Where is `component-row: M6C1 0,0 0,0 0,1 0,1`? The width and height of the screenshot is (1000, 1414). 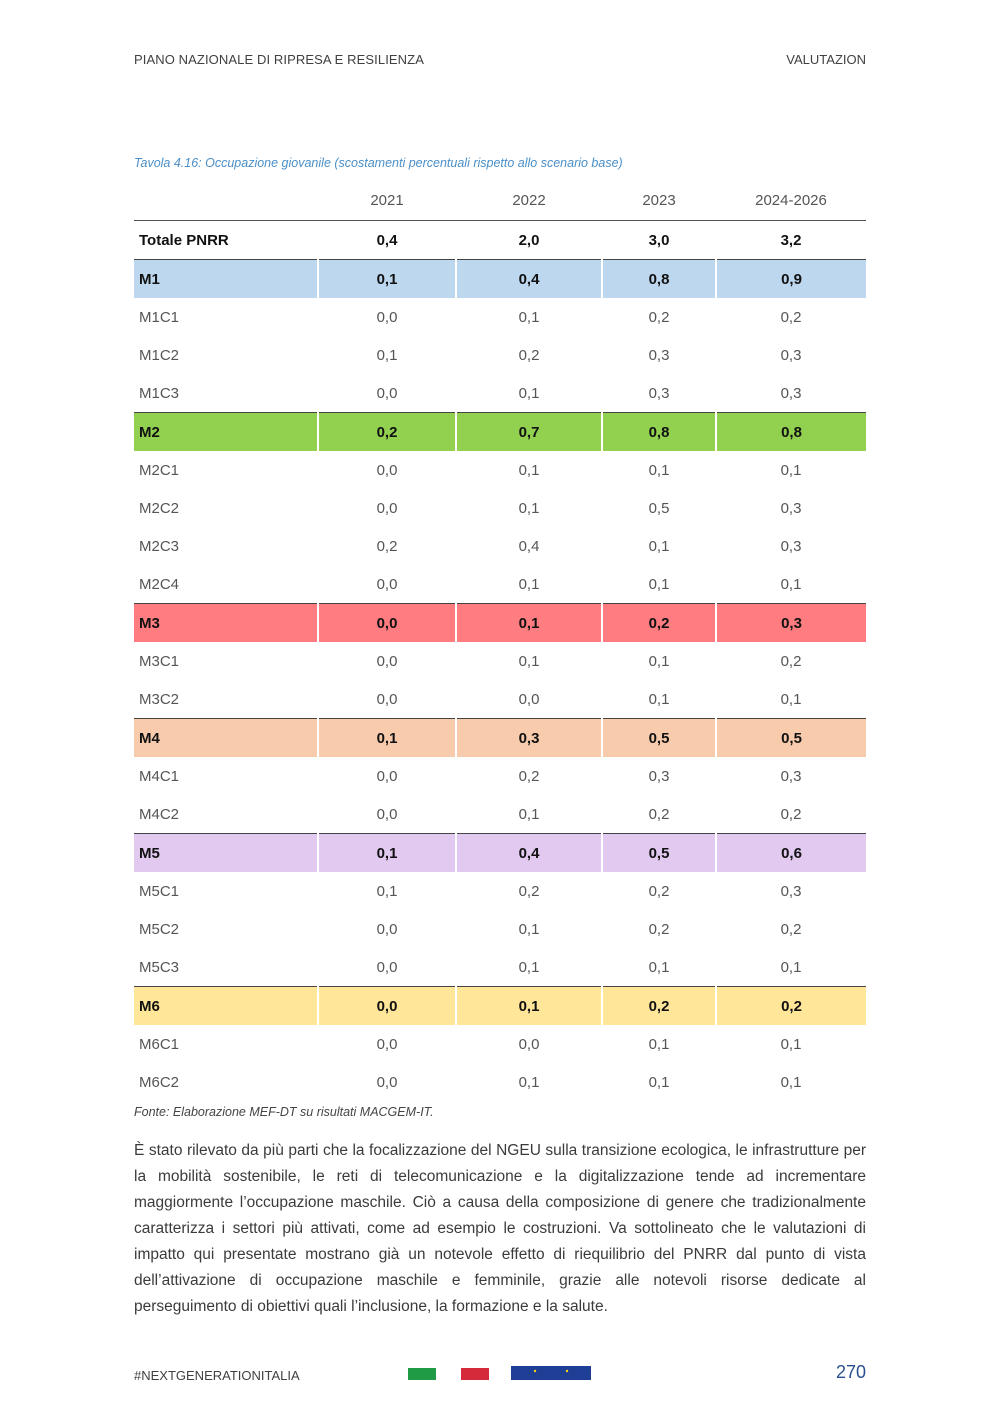
component-row: M6C1 0,0 0,0 0,1 0,1 is located at coordinates (500, 1044).